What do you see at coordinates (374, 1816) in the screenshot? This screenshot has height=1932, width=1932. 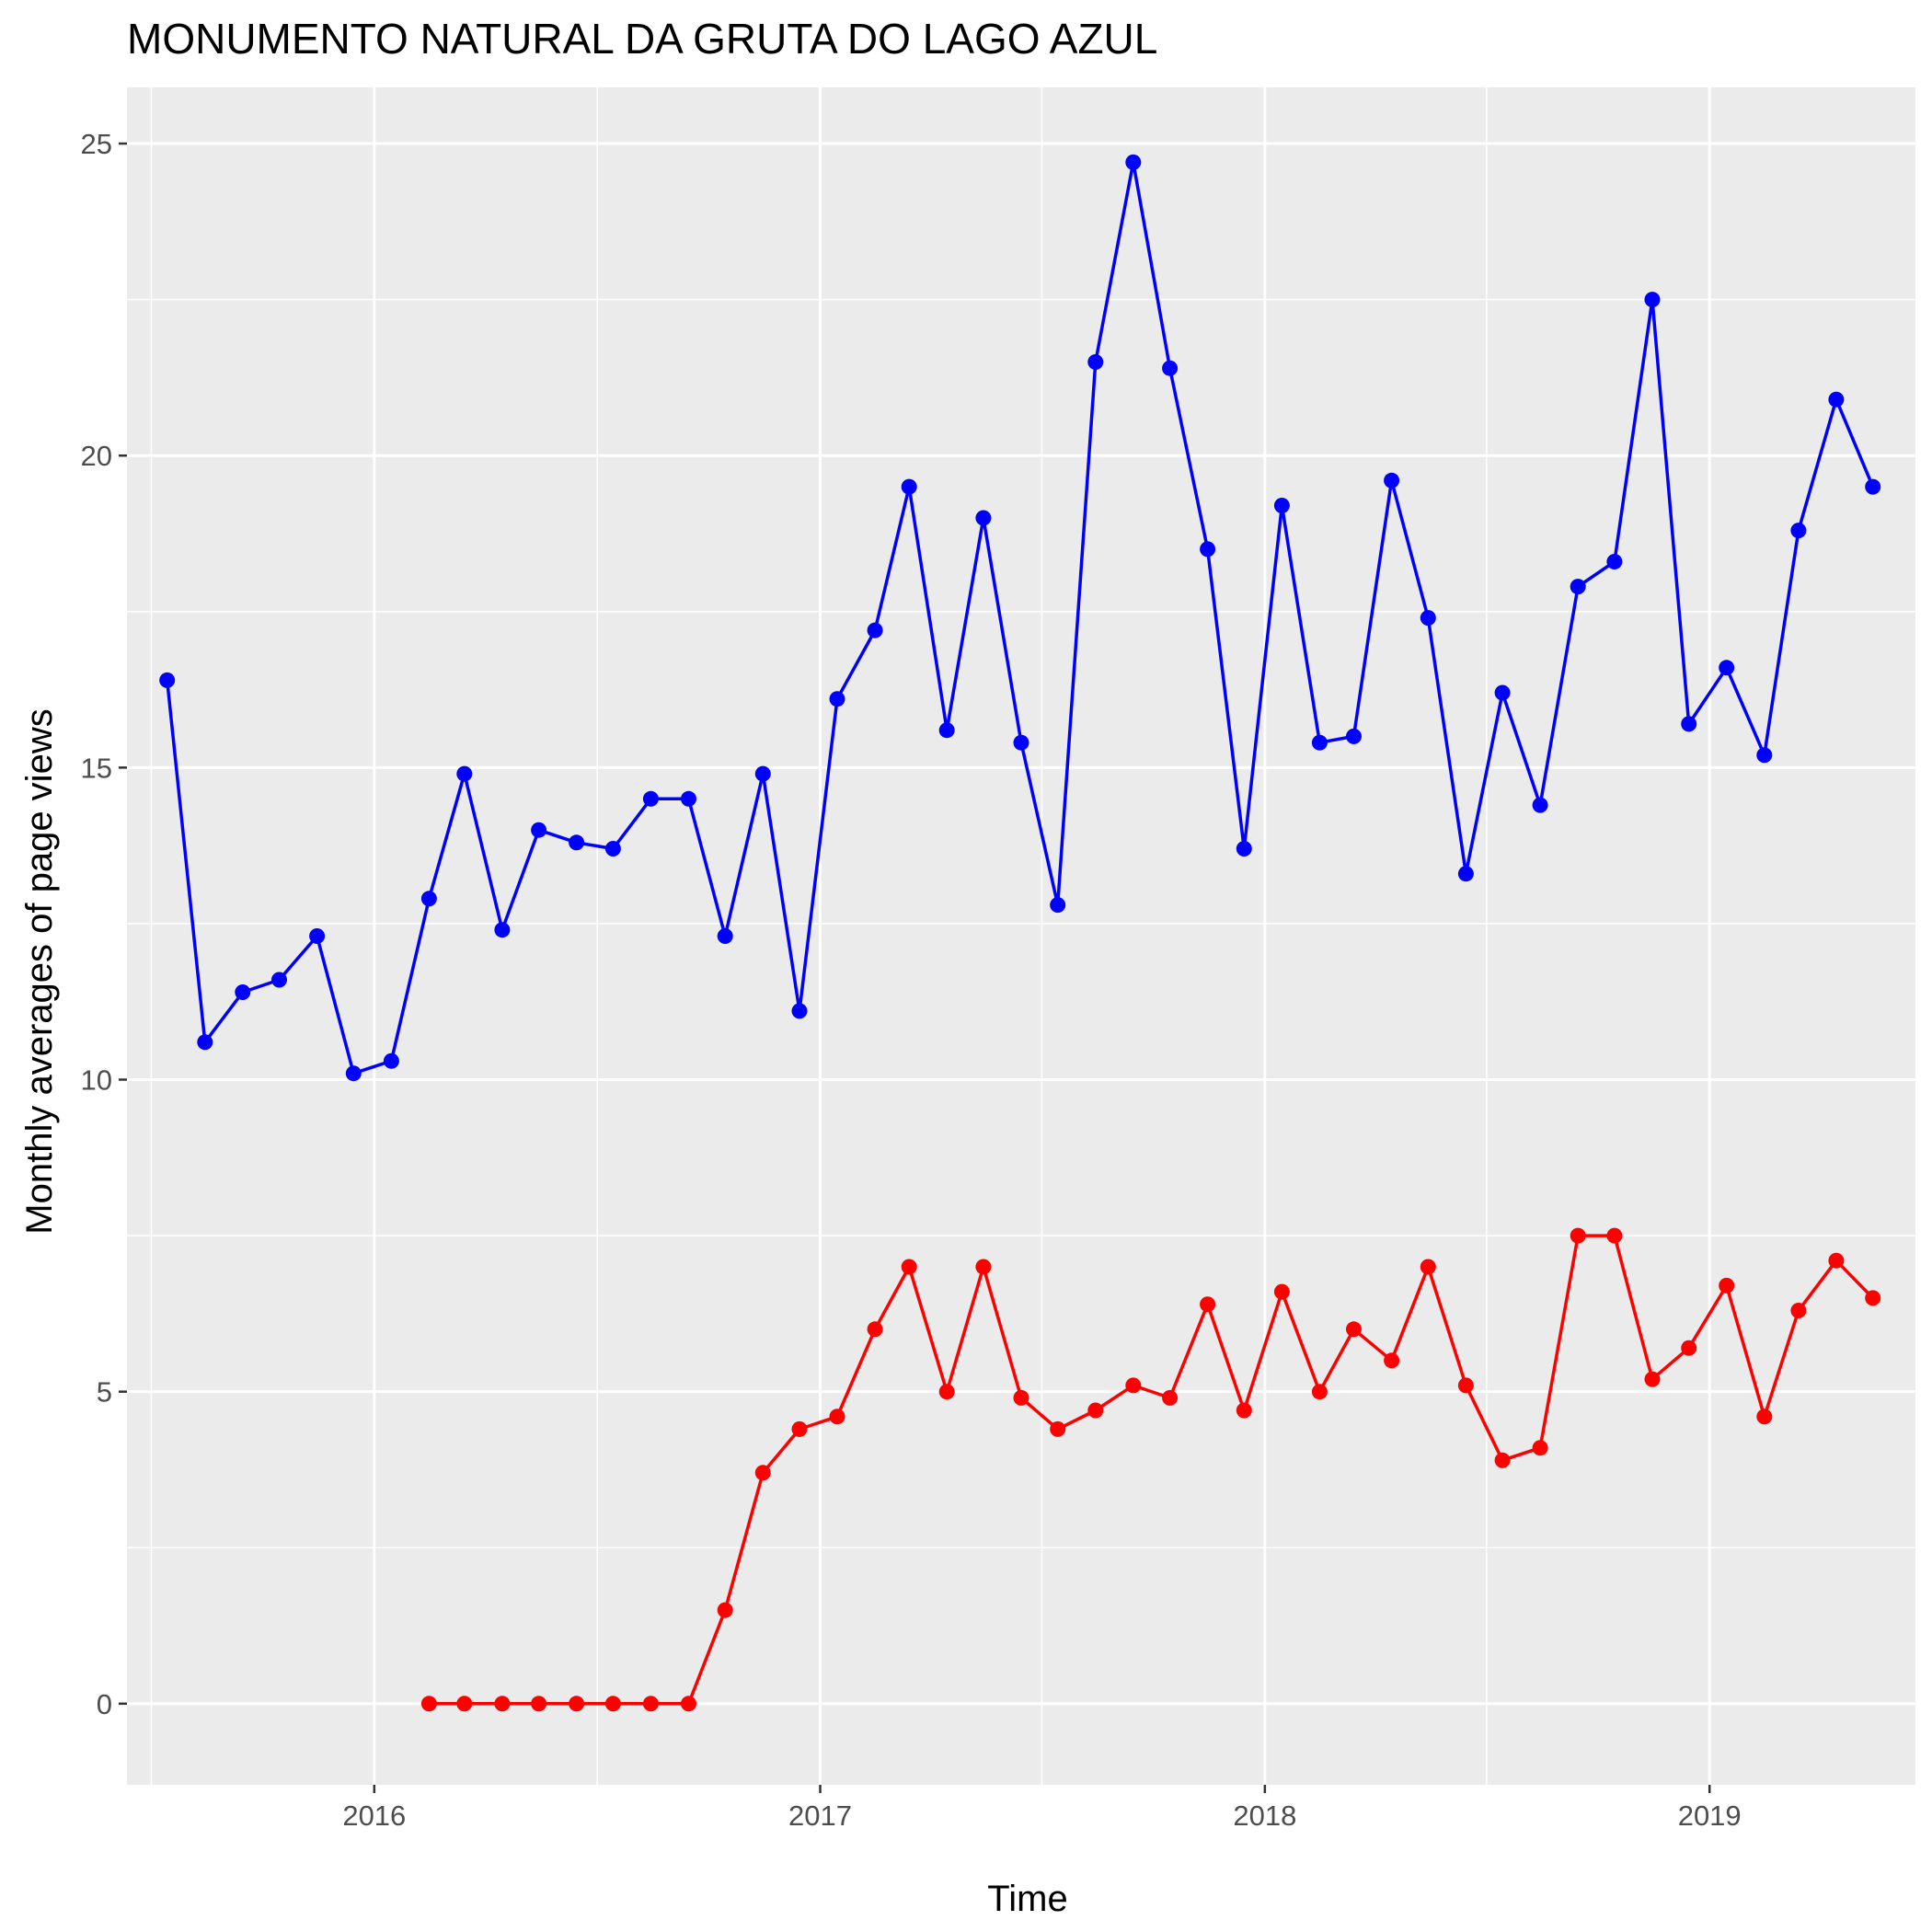 I see `x-tick-label: 2016` at bounding box center [374, 1816].